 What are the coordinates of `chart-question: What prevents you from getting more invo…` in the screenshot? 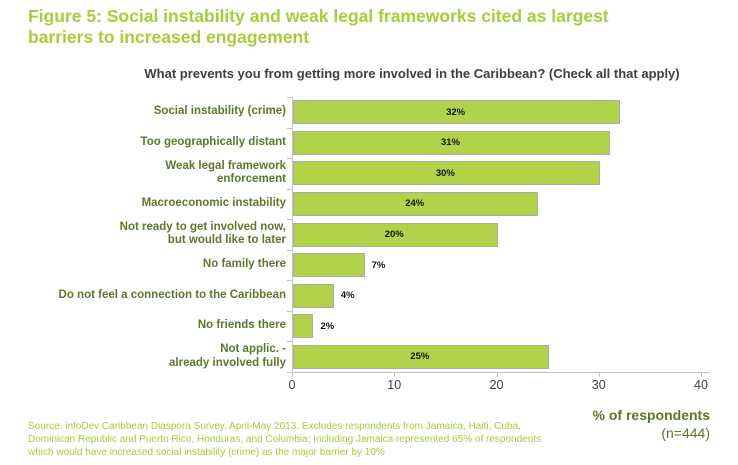 It's located at (412, 73).